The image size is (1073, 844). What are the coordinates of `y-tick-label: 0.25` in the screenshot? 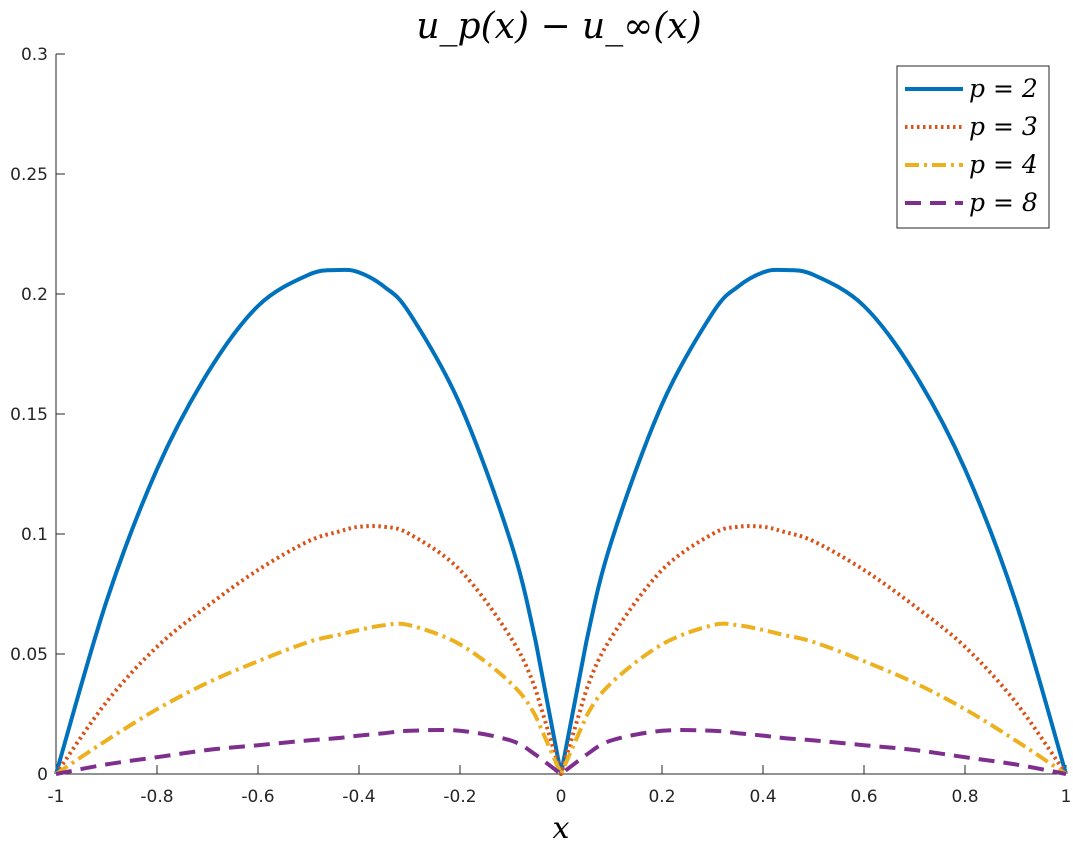 It's located at (29, 175).